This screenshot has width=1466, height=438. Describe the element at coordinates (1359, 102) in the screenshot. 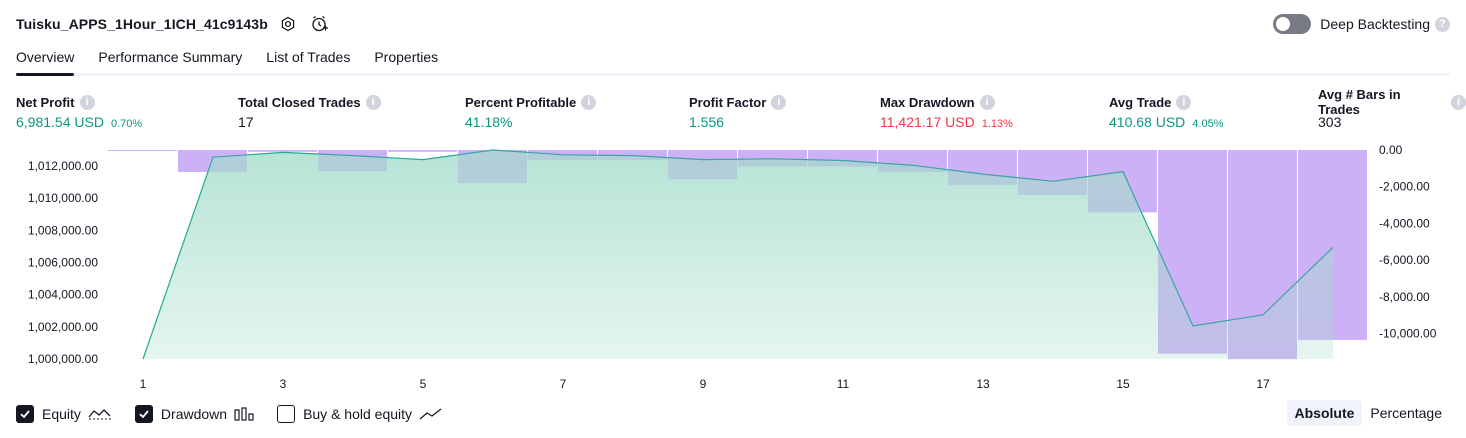

I see `stat-label: Avg # Bars in Trades` at that location.